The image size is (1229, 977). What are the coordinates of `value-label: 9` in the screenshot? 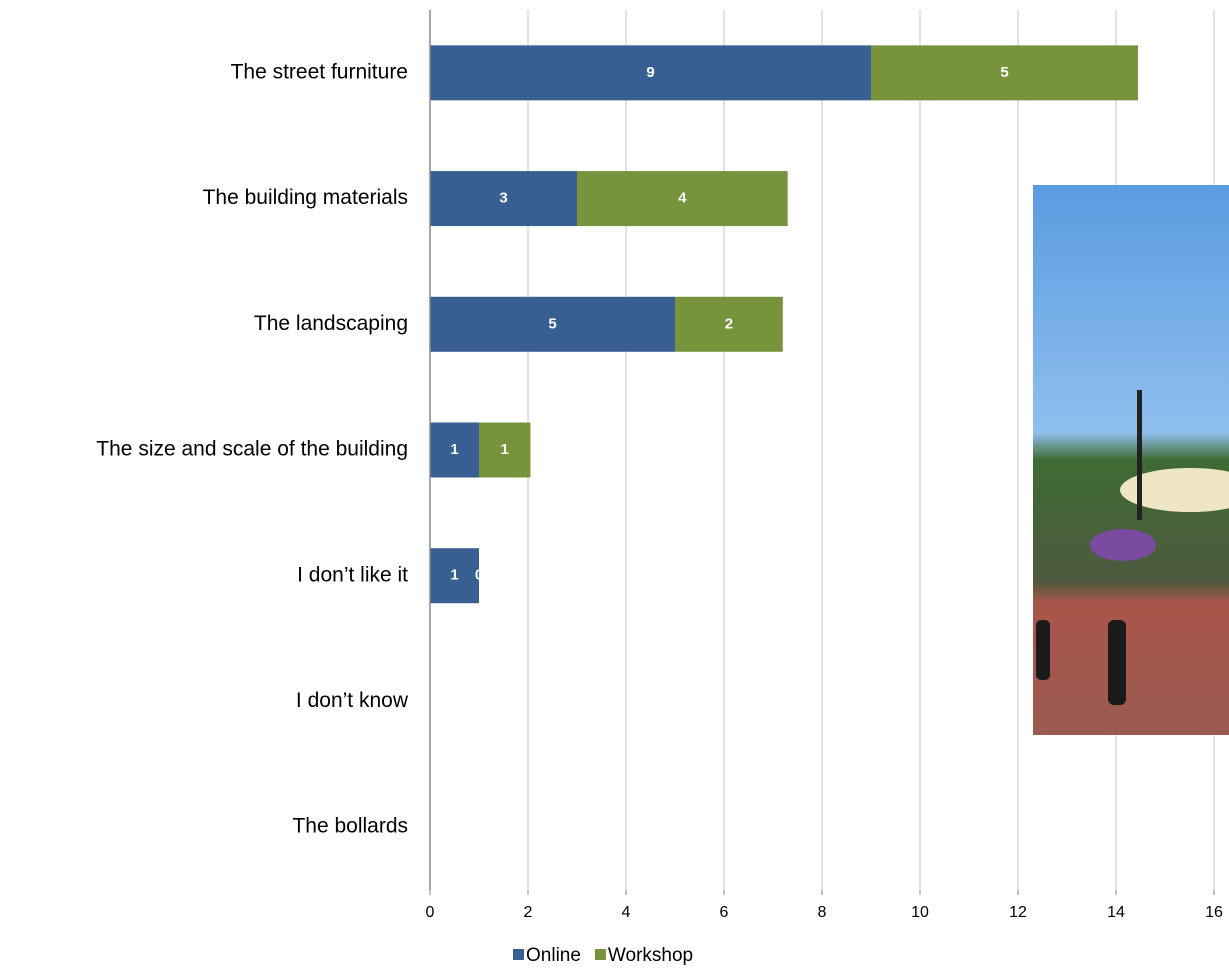 It's located at (650, 72).